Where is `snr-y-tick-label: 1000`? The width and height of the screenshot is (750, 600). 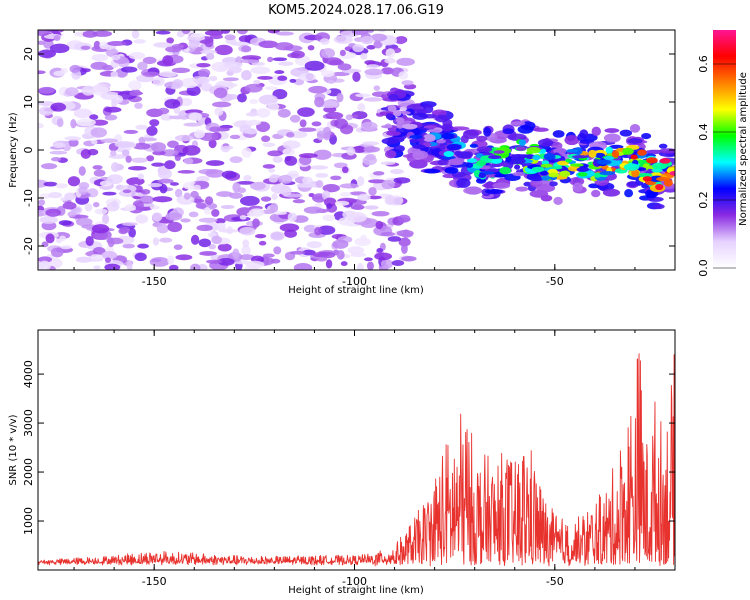 snr-y-tick-label: 1000 is located at coordinates (28, 521).